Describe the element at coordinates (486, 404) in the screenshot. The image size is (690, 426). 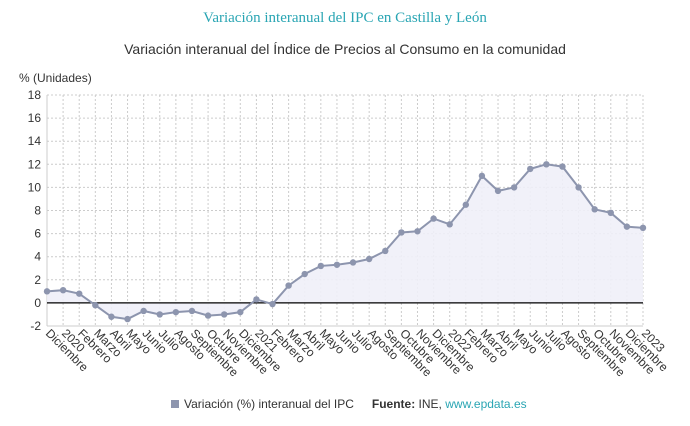
I see `source-link: www.epdata.es` at that location.